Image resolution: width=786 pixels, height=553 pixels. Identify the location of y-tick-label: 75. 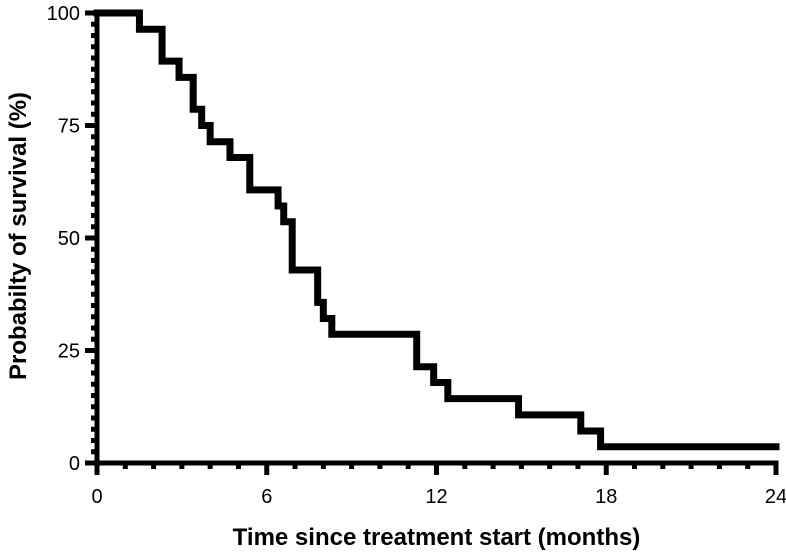
(69, 127).